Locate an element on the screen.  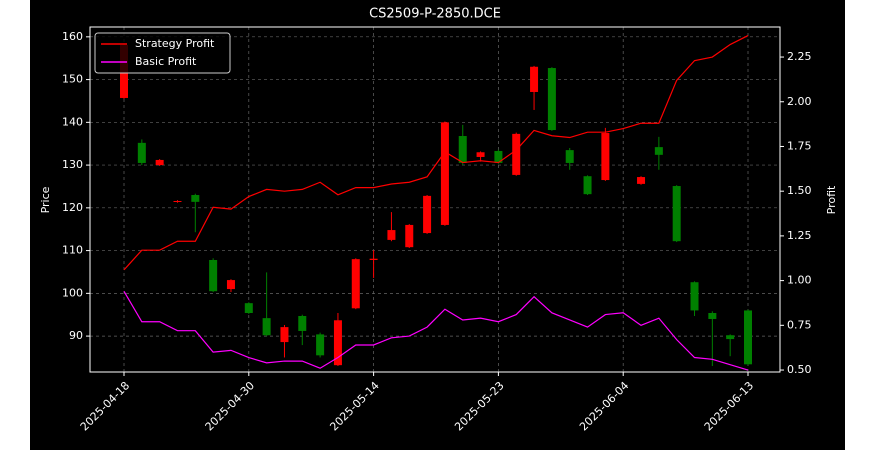
y2-tick-label: 2.00 is located at coordinates (799, 101).